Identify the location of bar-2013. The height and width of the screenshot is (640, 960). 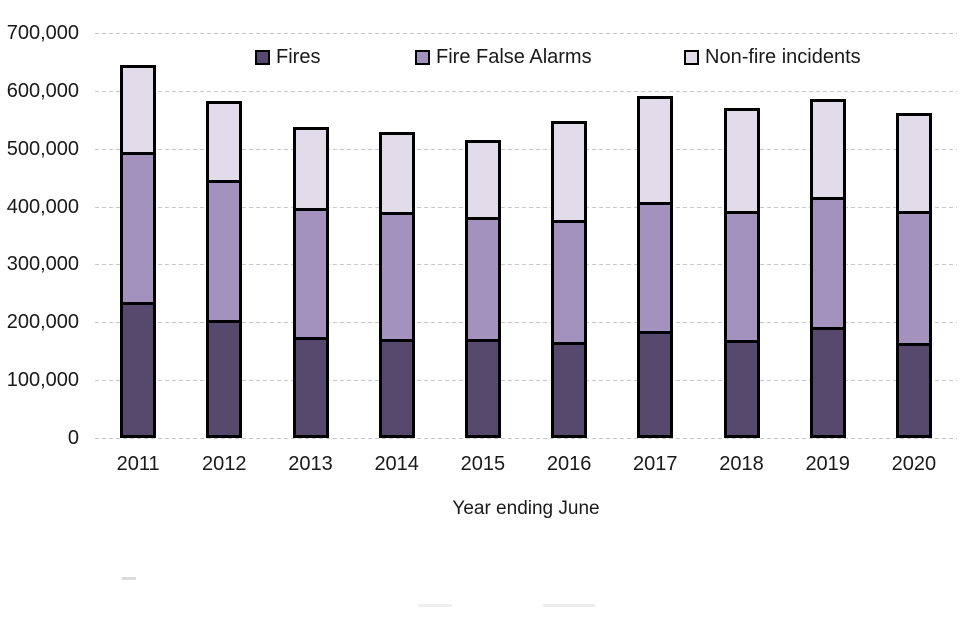
(310, 282).